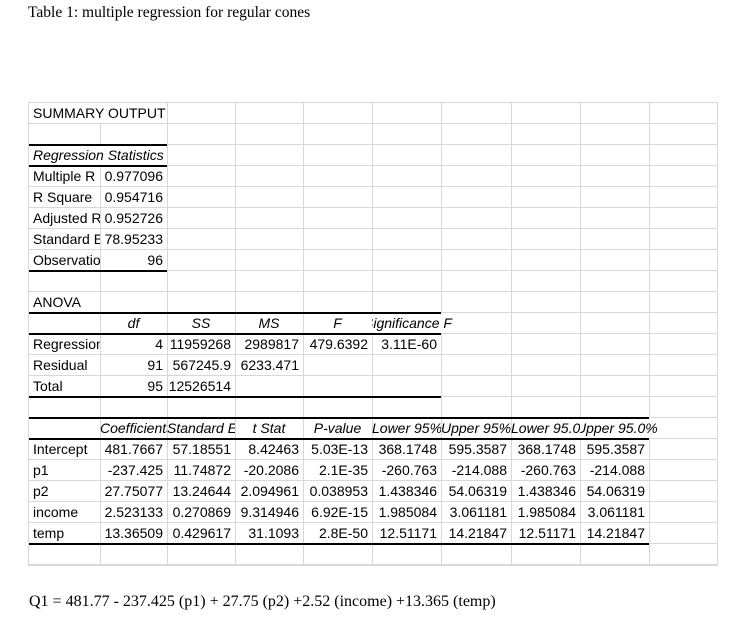 This screenshot has height=619, width=738. Describe the element at coordinates (133, 239) in the screenshot. I see `cell-stat-value: 78.95233` at that location.